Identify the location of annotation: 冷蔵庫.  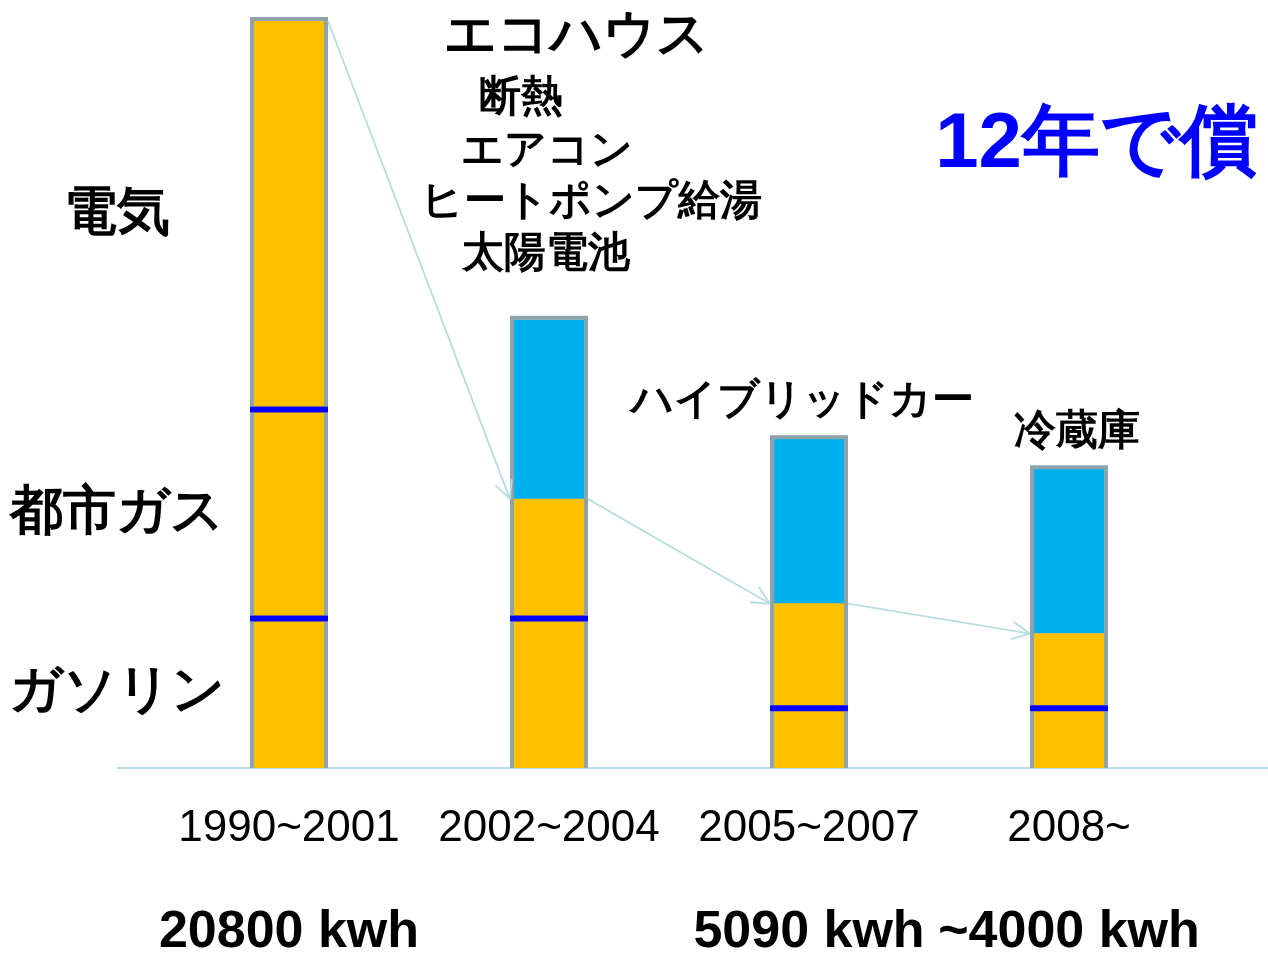
(1077, 429).